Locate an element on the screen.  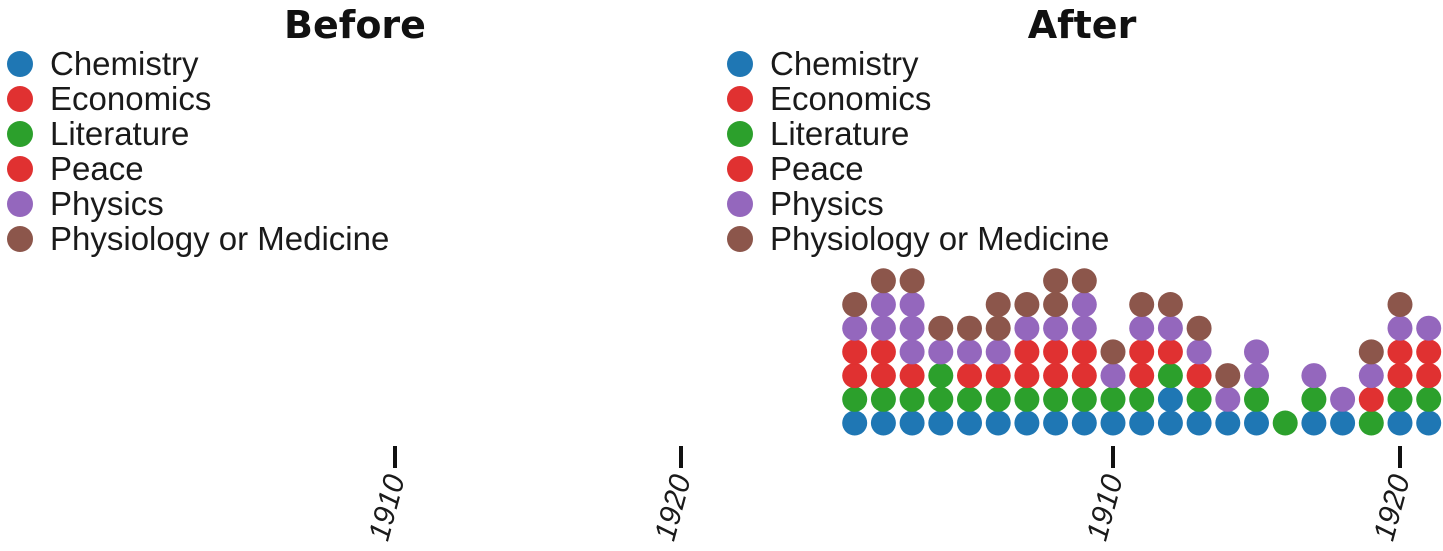
legend-label-chemistry: Chemistry is located at coordinates (844, 63).